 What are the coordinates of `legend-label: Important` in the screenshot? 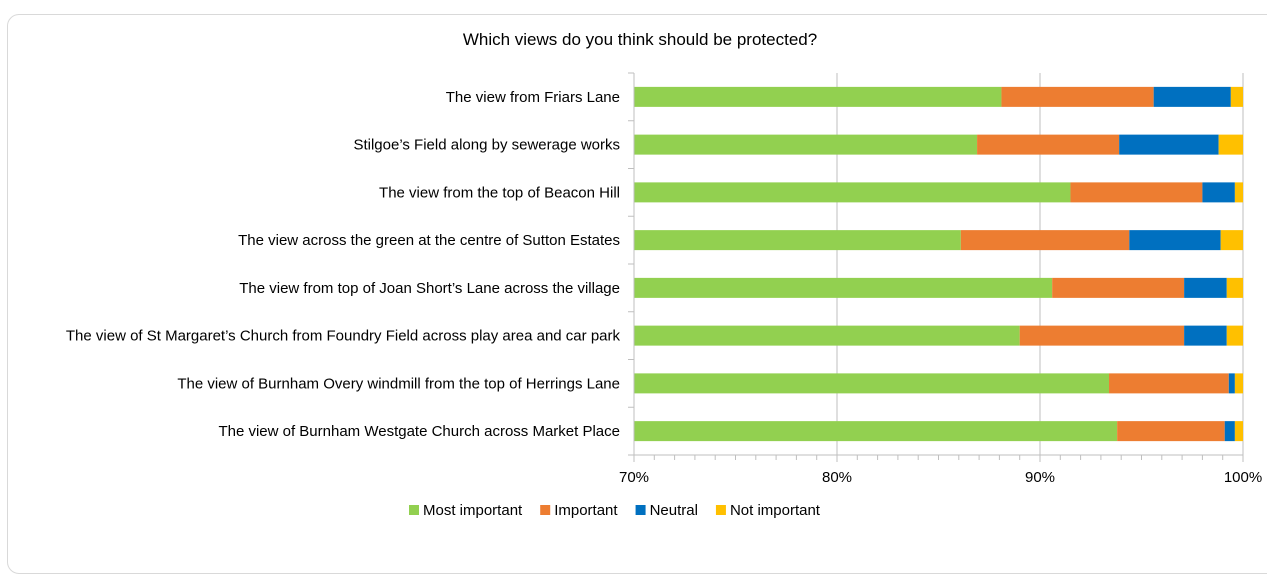 It's located at (586, 510).